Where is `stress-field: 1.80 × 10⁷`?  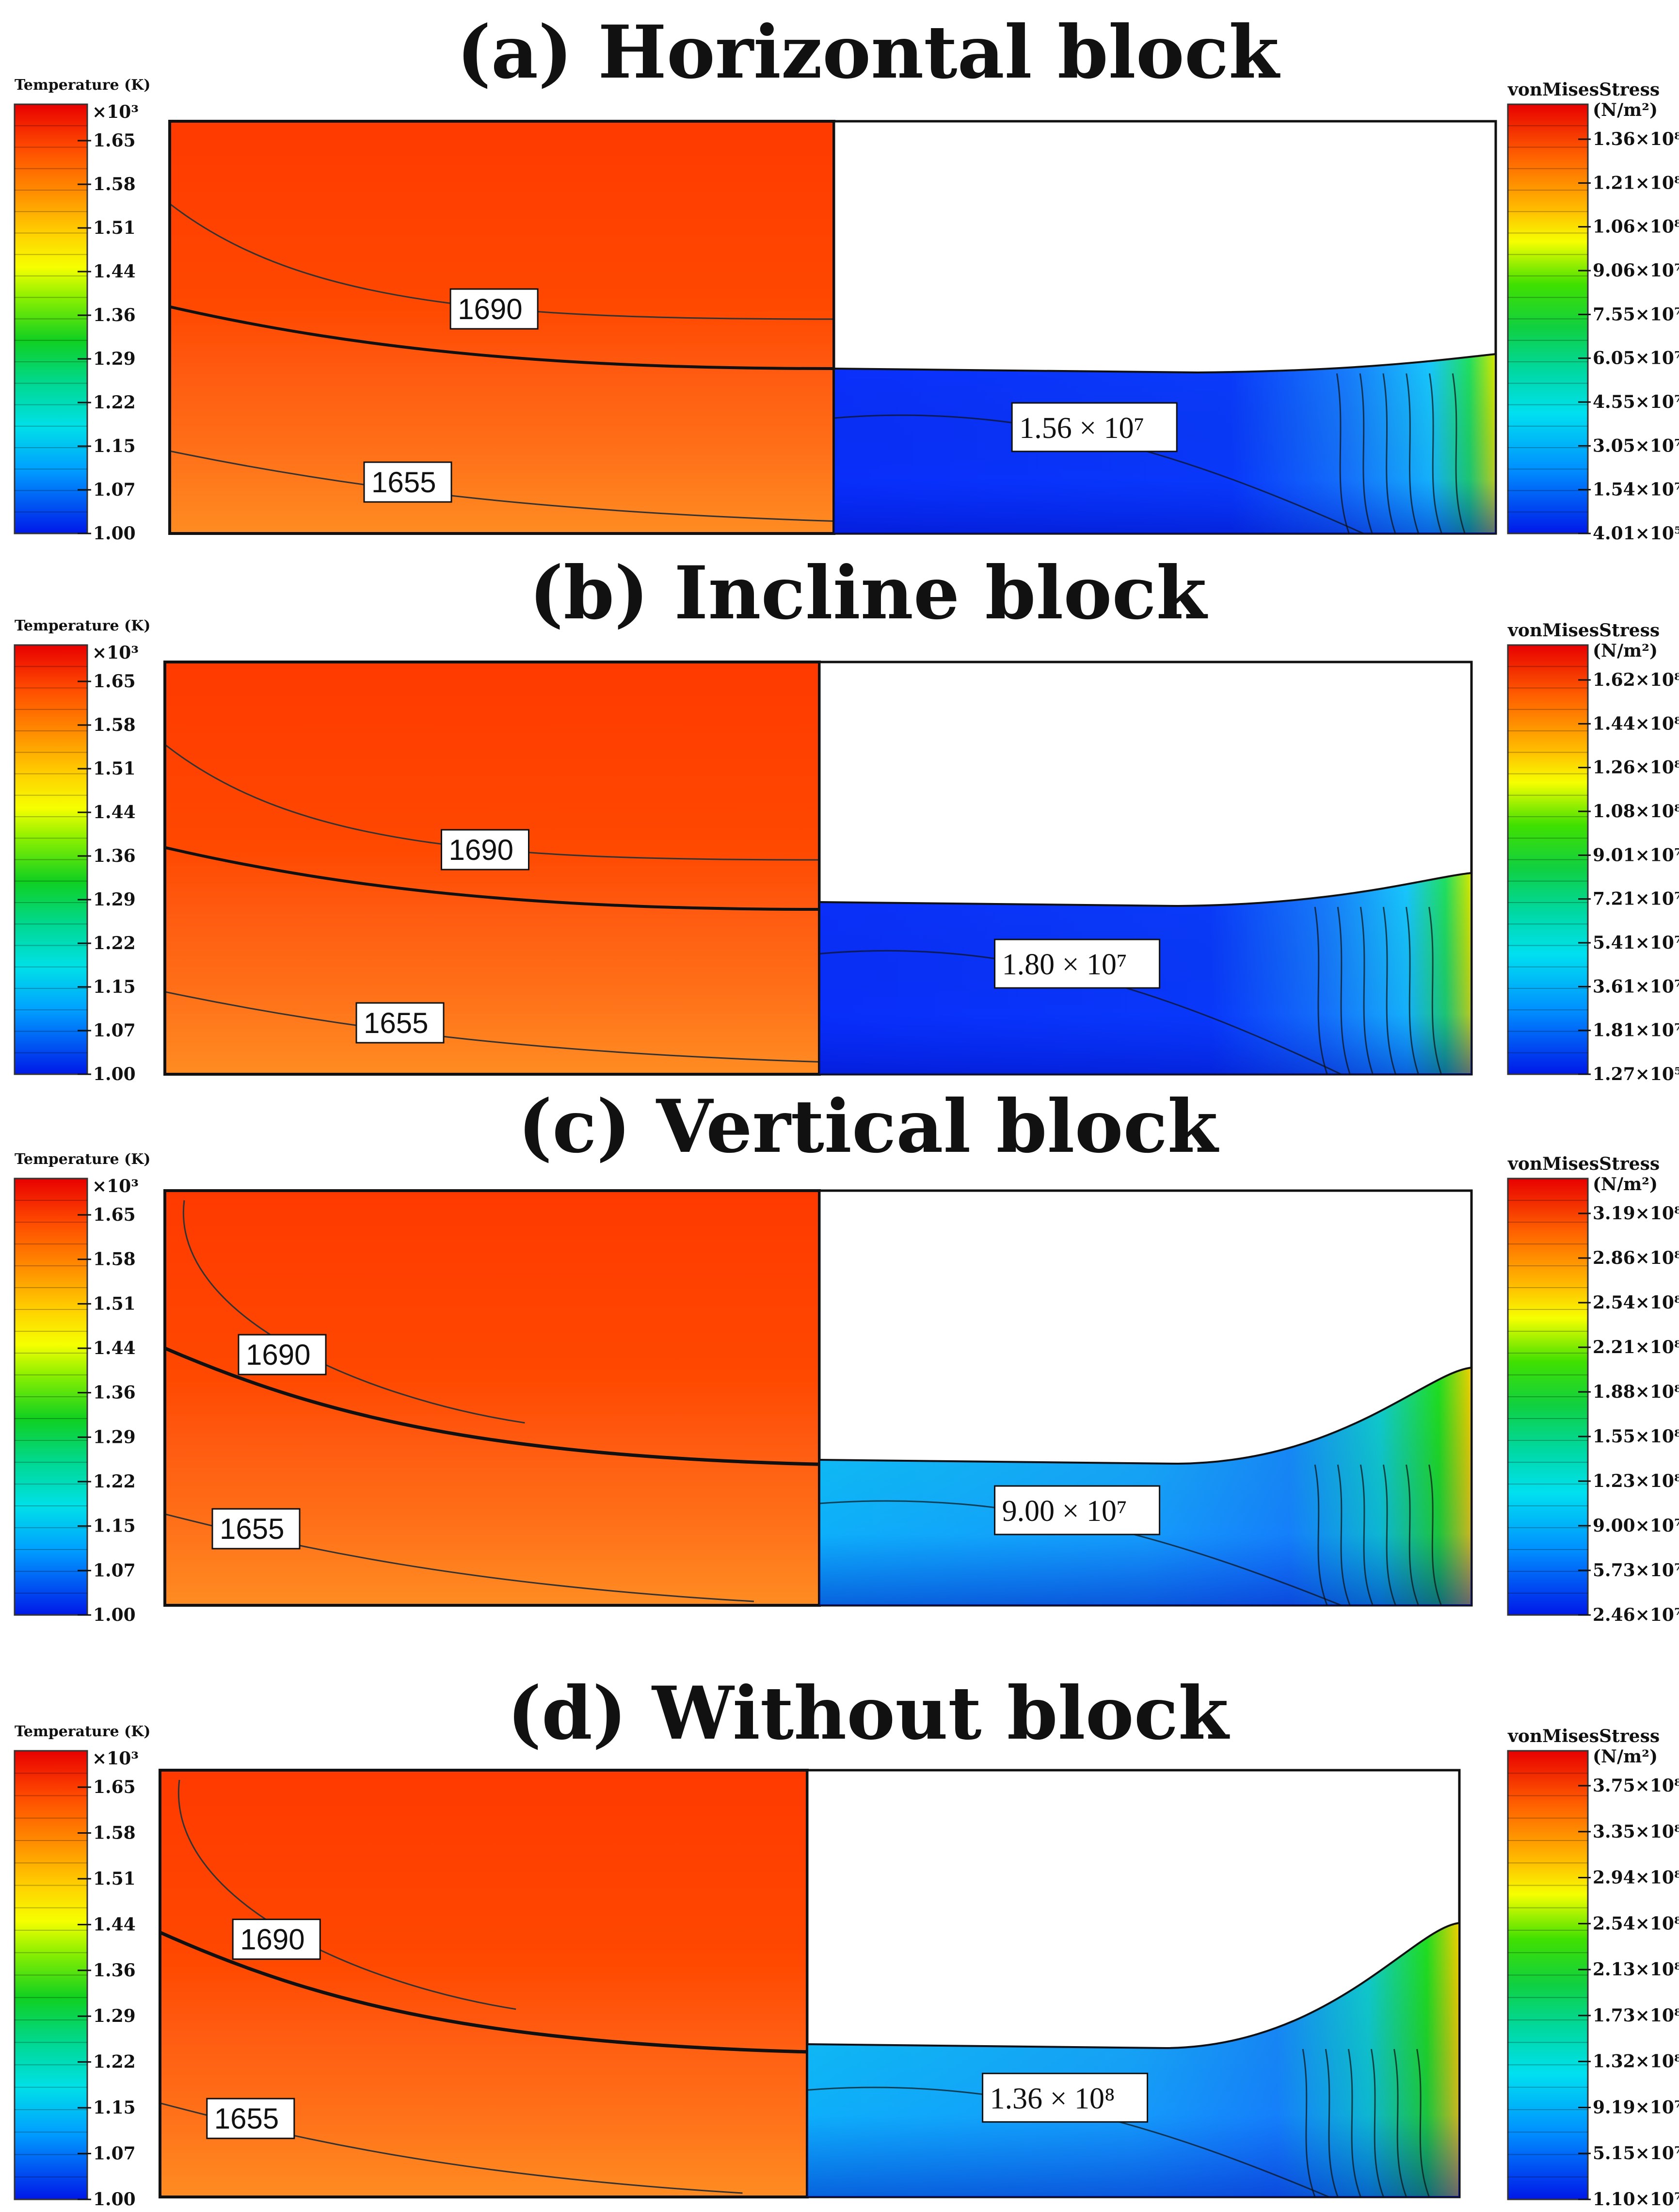 stress-field: 1.80 × 10⁷ is located at coordinates (1145, 869).